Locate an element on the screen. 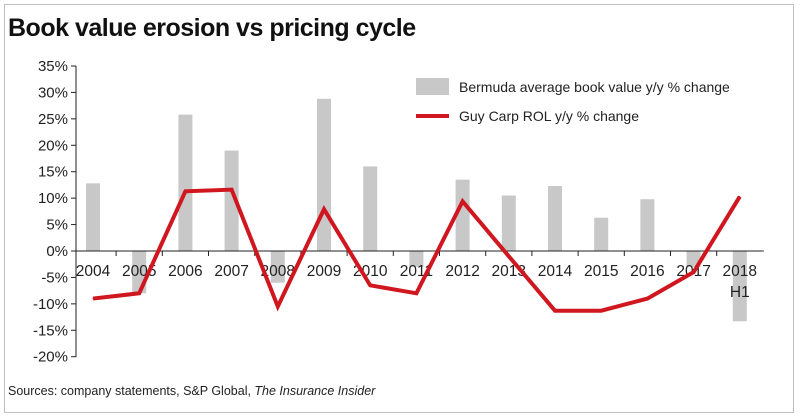 Image resolution: width=800 pixels, height=419 pixels. x-tick-label-2008: 2008 is located at coordinates (278, 271).